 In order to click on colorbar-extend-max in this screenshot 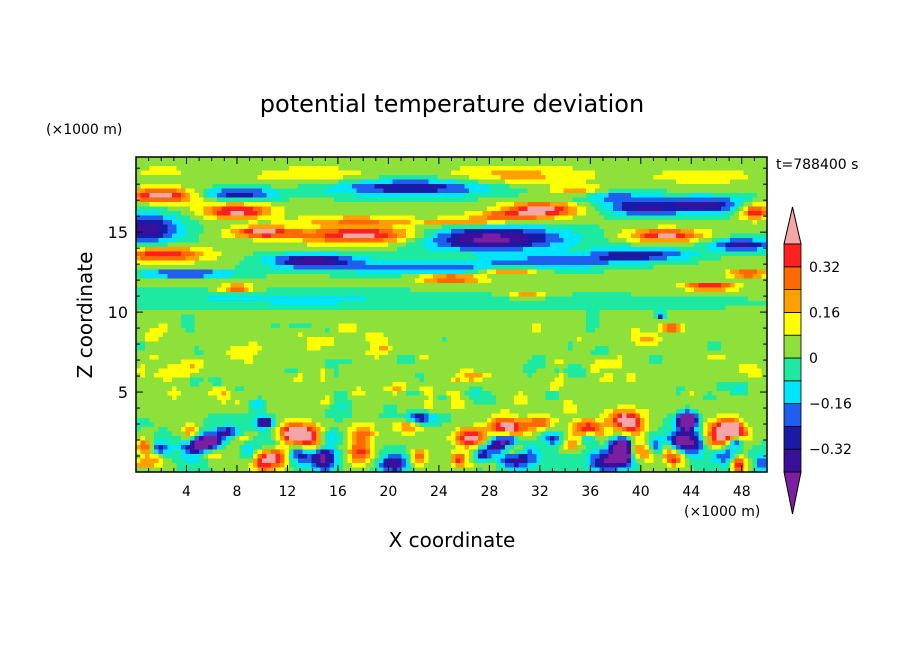, I will do `click(792, 225)`.